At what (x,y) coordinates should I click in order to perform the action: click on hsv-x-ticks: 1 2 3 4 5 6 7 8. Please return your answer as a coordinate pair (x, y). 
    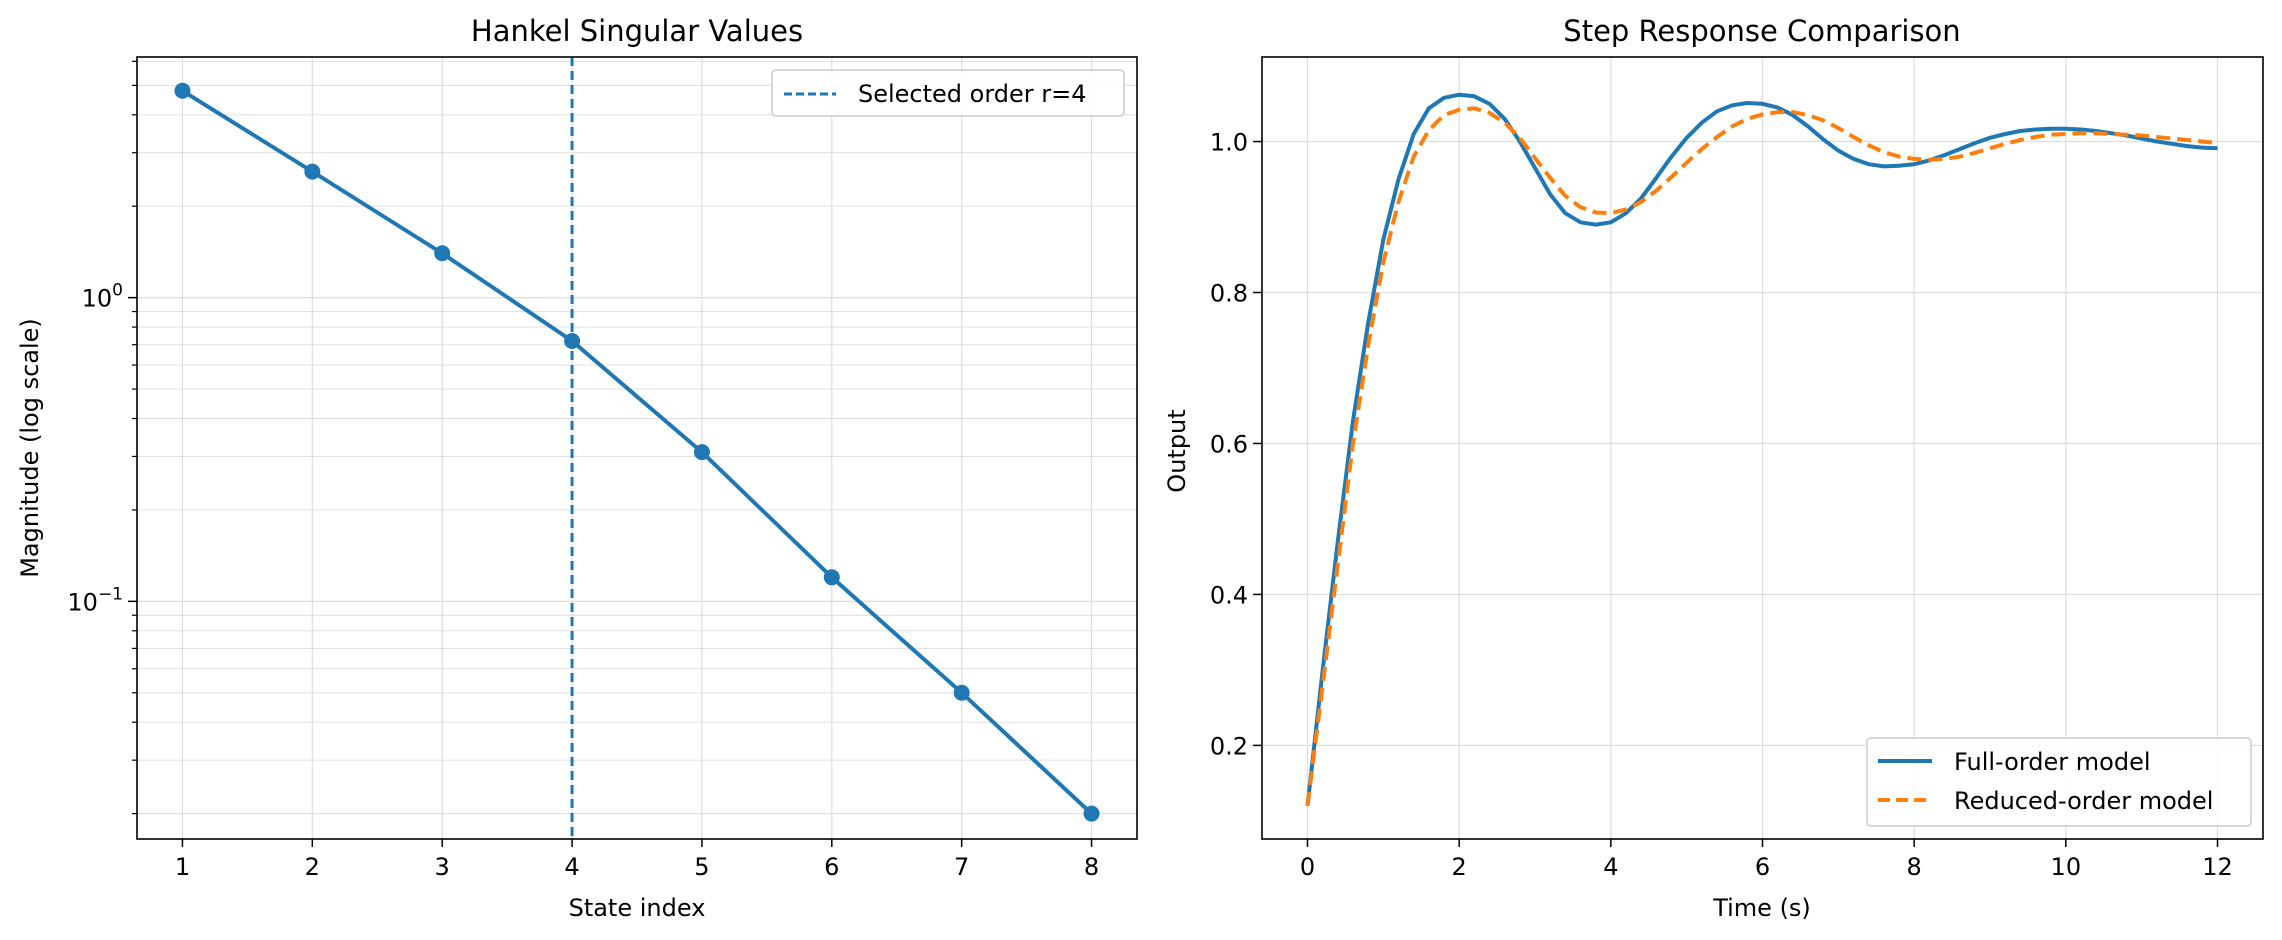
    Looking at the image, I should click on (637, 860).